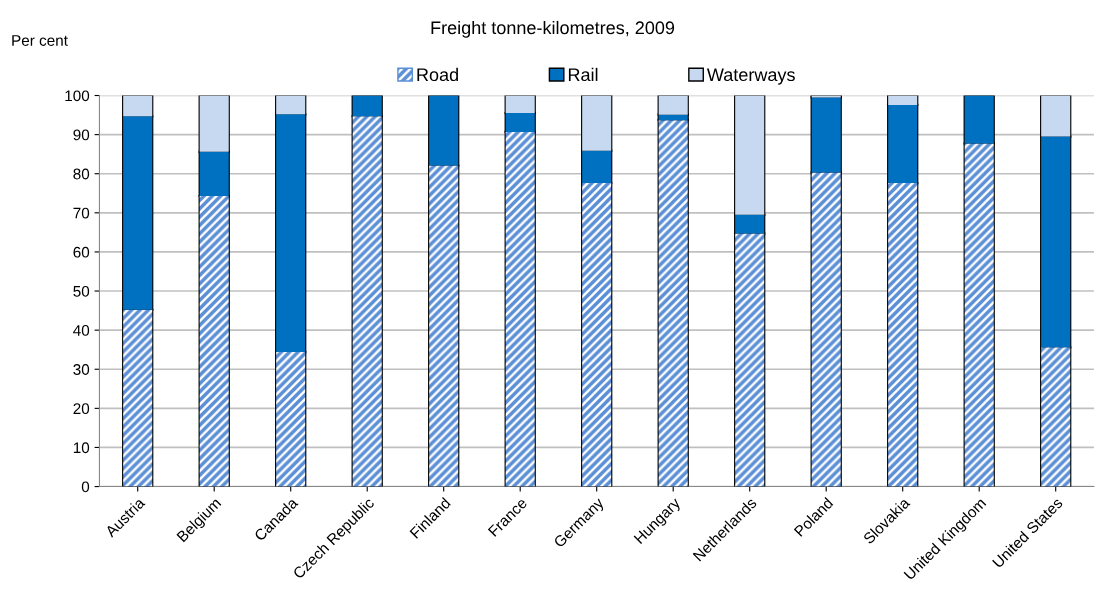 The image size is (1105, 597). What do you see at coordinates (81, 213) in the screenshot?
I see `y-tick-label: 70` at bounding box center [81, 213].